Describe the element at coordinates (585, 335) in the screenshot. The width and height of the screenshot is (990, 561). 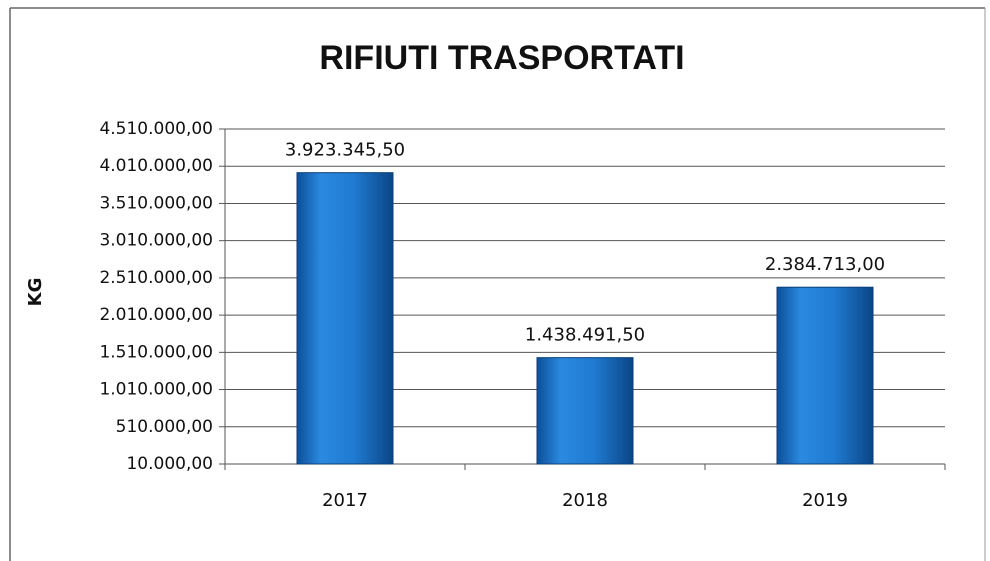
I see `value-label: 1.438.491,50` at that location.